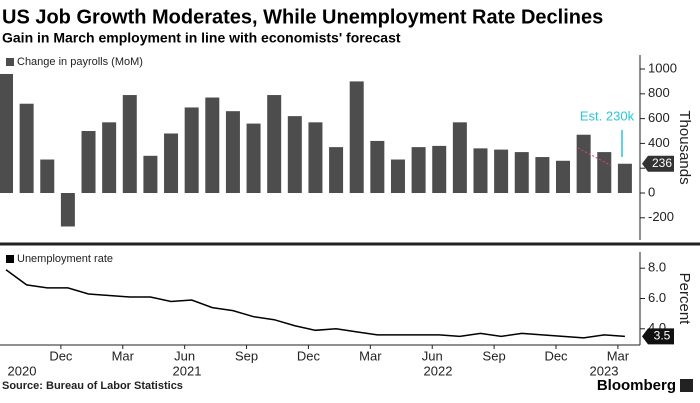  What do you see at coordinates (92, 386) in the screenshot?
I see `source: Source: Bureau of Labor Statistics` at bounding box center [92, 386].